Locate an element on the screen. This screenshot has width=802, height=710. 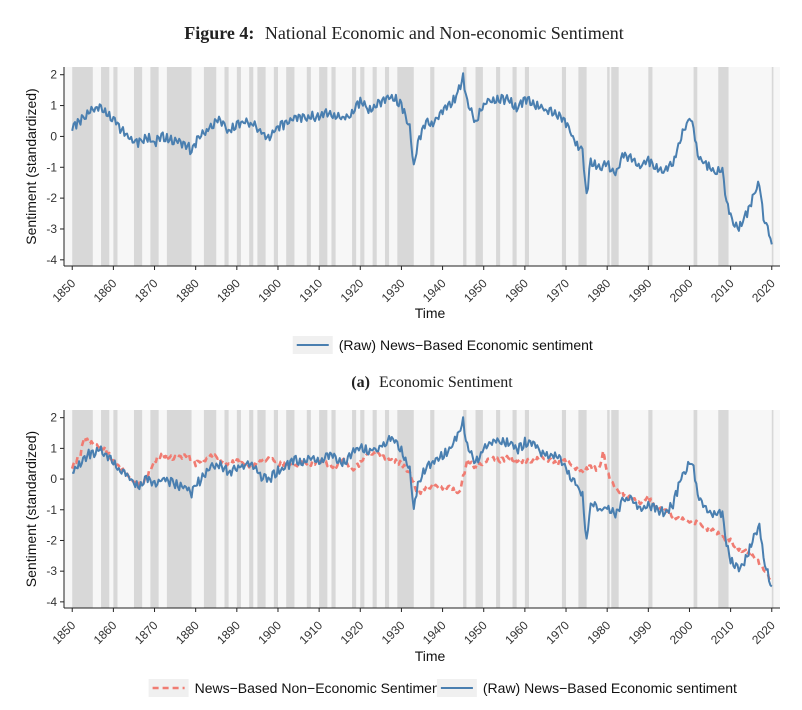
x-tick-label: 1900 is located at coordinates (269, 632).